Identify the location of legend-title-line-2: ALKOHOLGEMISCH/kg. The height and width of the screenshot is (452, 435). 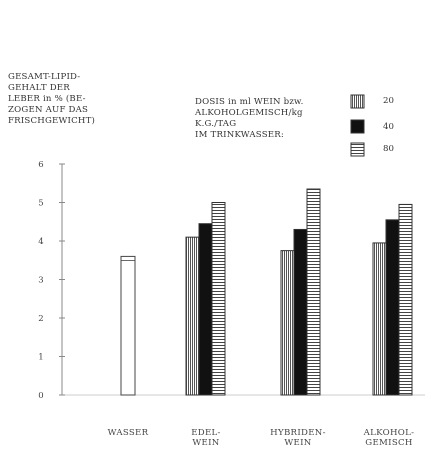
(249, 113).